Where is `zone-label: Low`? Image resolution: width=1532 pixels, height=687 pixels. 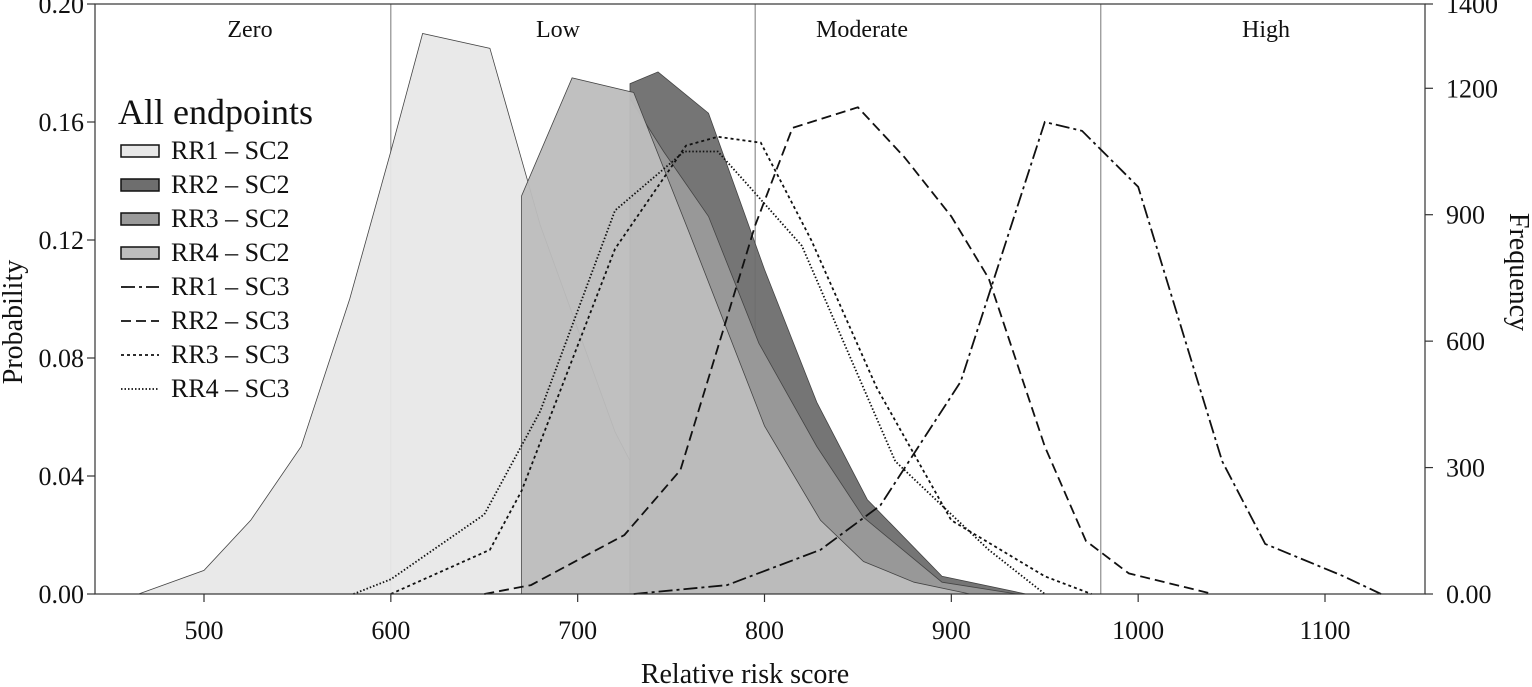 zone-label: Low is located at coordinates (558, 30).